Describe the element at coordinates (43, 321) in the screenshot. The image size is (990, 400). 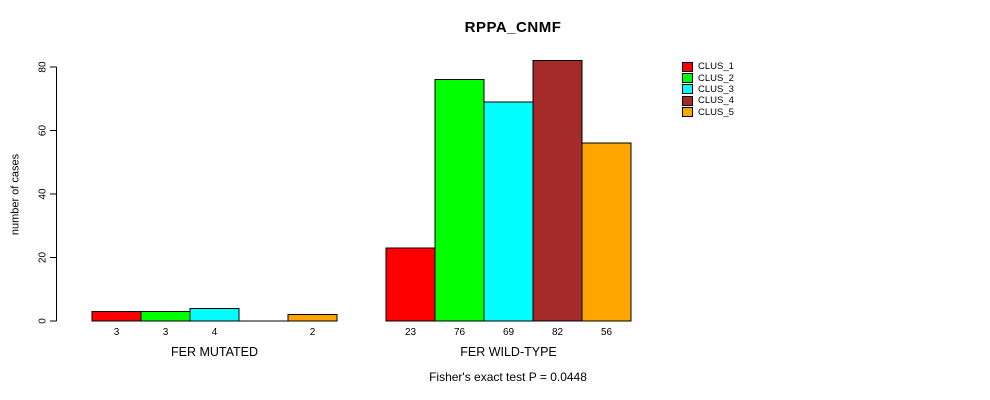
I see `y-axis-tick-label: 0` at that location.